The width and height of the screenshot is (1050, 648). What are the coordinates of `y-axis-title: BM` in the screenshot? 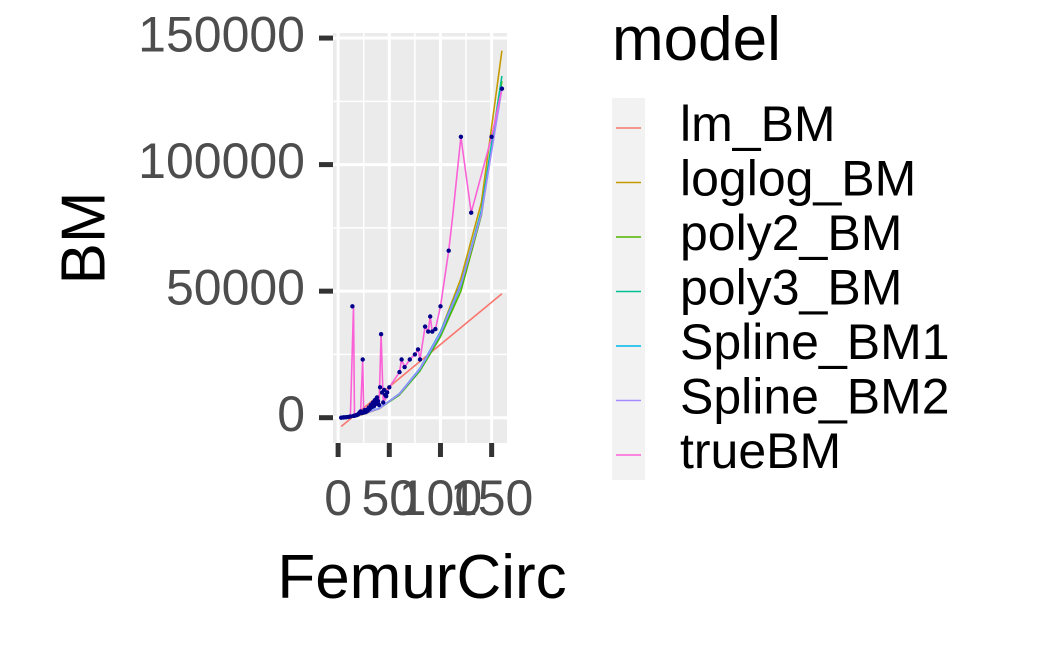 It's located at (83, 238).